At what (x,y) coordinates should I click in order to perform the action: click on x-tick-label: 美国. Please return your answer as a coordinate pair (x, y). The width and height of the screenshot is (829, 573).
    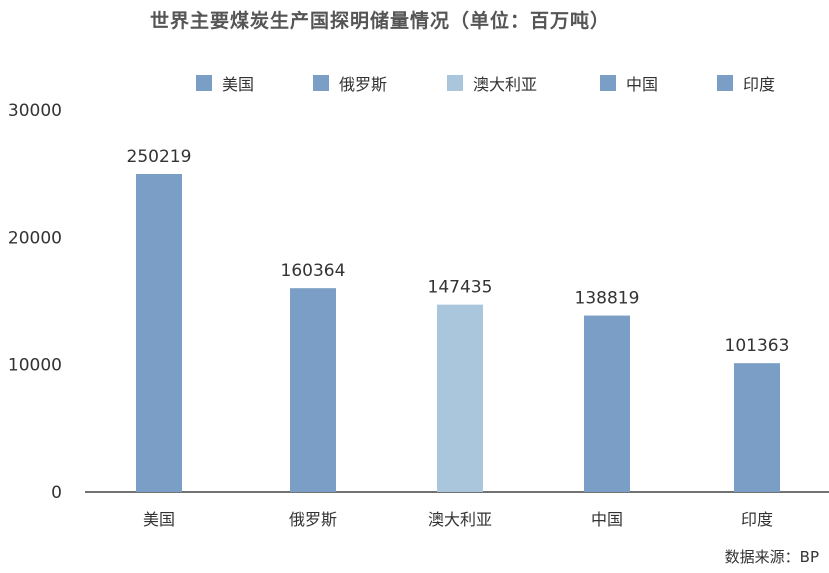
    Looking at the image, I should click on (159, 519).